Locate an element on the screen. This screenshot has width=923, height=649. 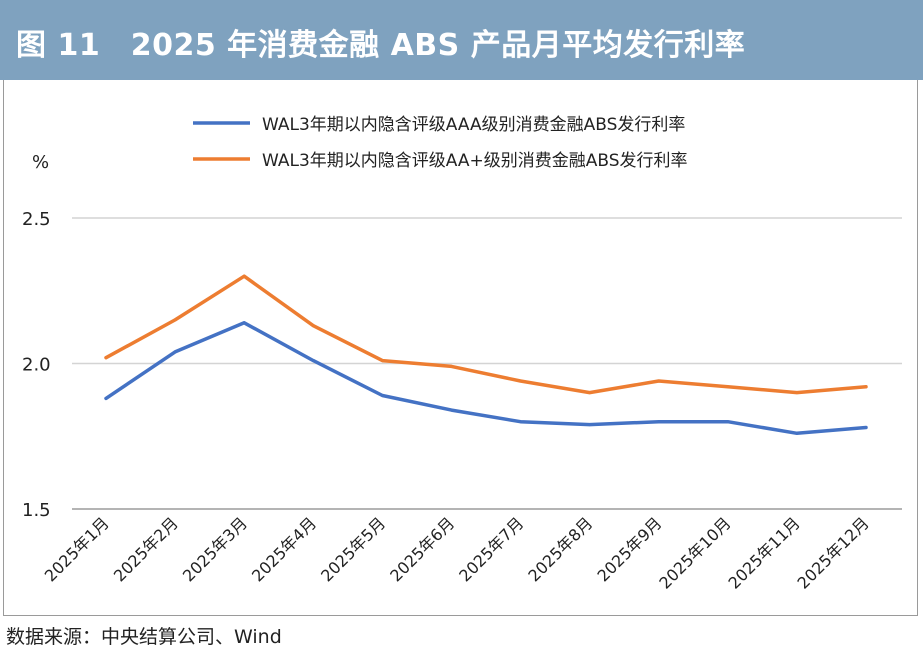
x-tick-label: 2025年9月 is located at coordinates (629, 549).